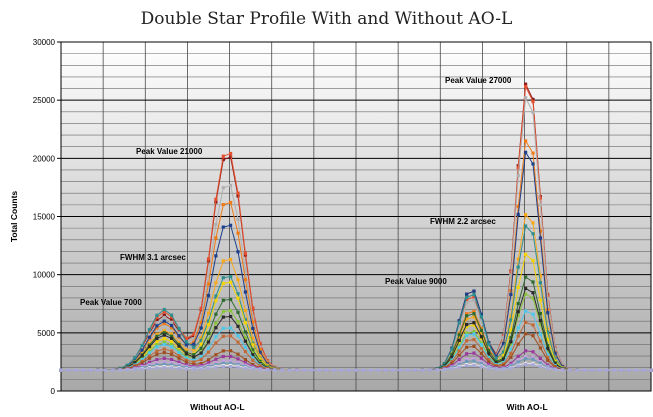  Describe the element at coordinates (44, 275) in the screenshot. I see `y-tick-label: 10000` at that location.